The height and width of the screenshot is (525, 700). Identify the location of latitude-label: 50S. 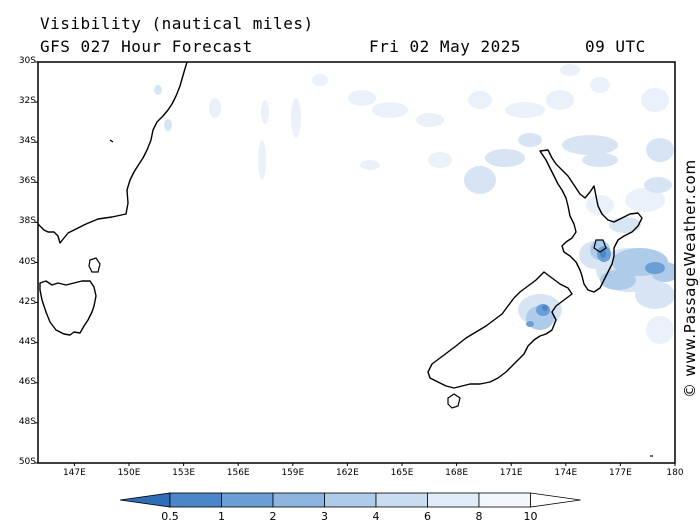
(27, 462).